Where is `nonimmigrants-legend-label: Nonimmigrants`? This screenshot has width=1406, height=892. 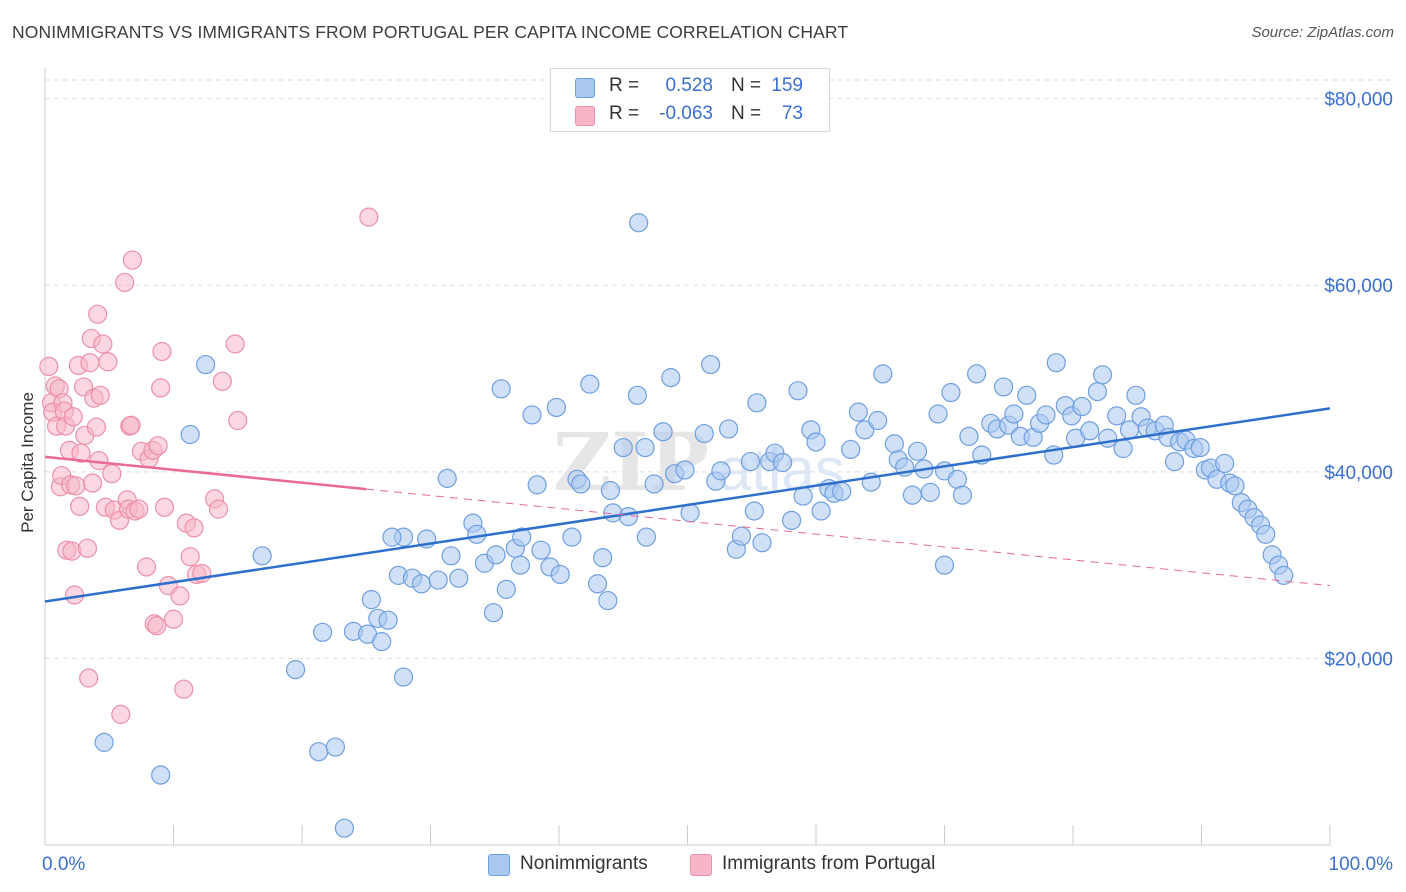
nonimmigrants-legend-label: Nonimmigrants is located at coordinates (584, 863).